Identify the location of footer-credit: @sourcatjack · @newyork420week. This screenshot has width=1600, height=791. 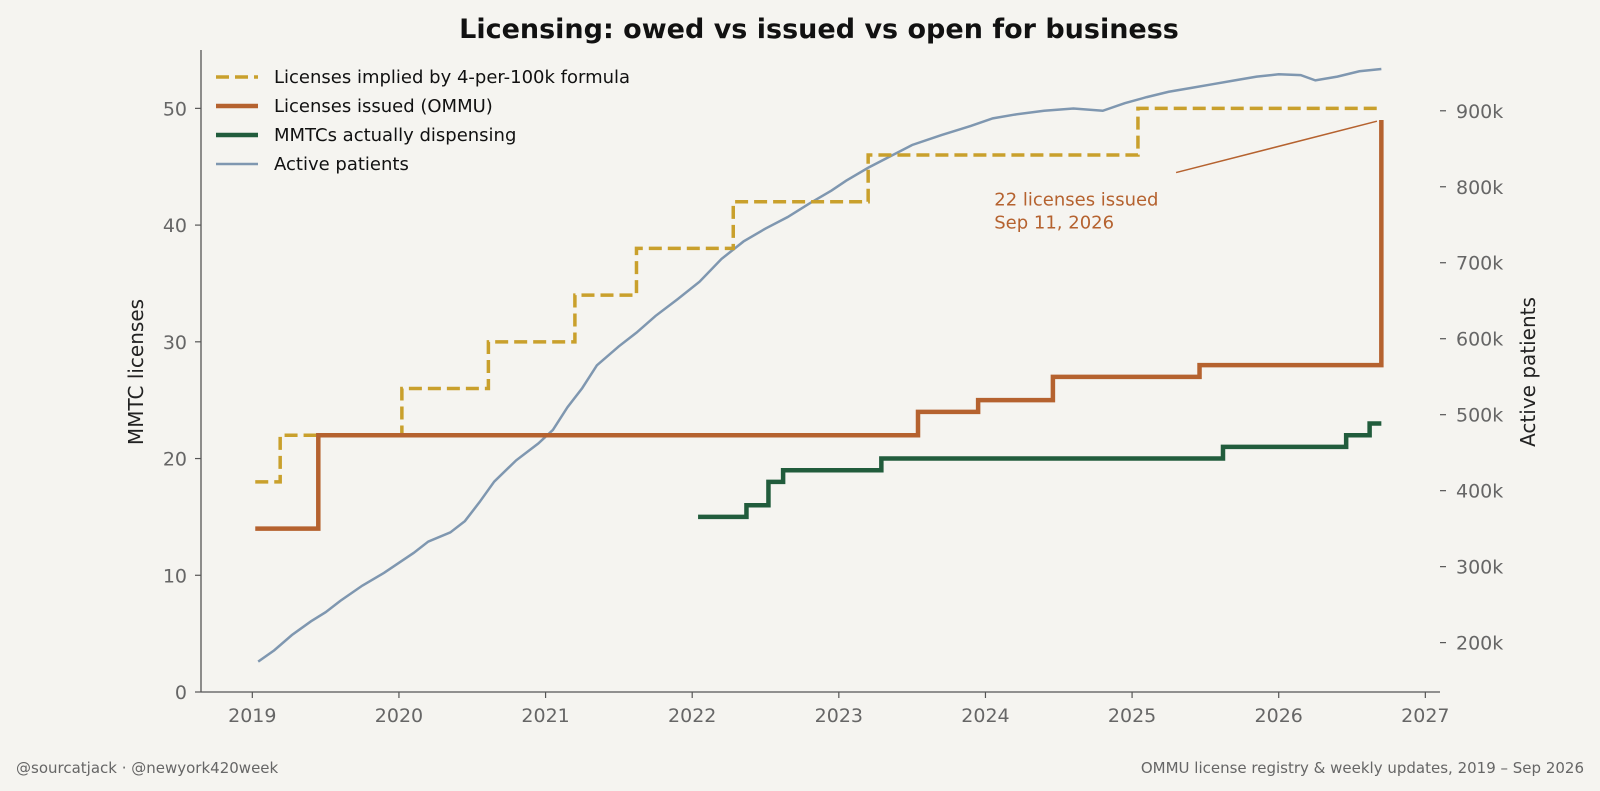
(147, 768).